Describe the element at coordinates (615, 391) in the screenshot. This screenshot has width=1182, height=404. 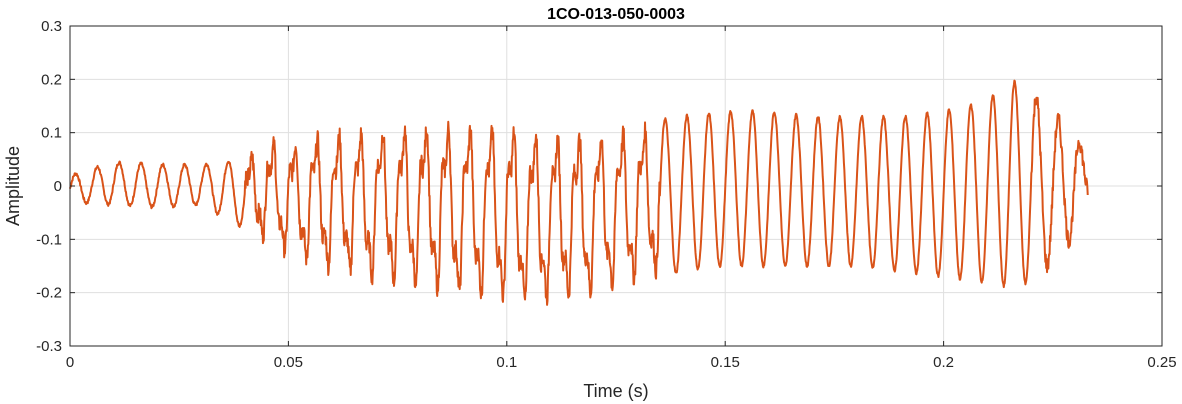
I see `x-axis-label: Time (s)` at that location.